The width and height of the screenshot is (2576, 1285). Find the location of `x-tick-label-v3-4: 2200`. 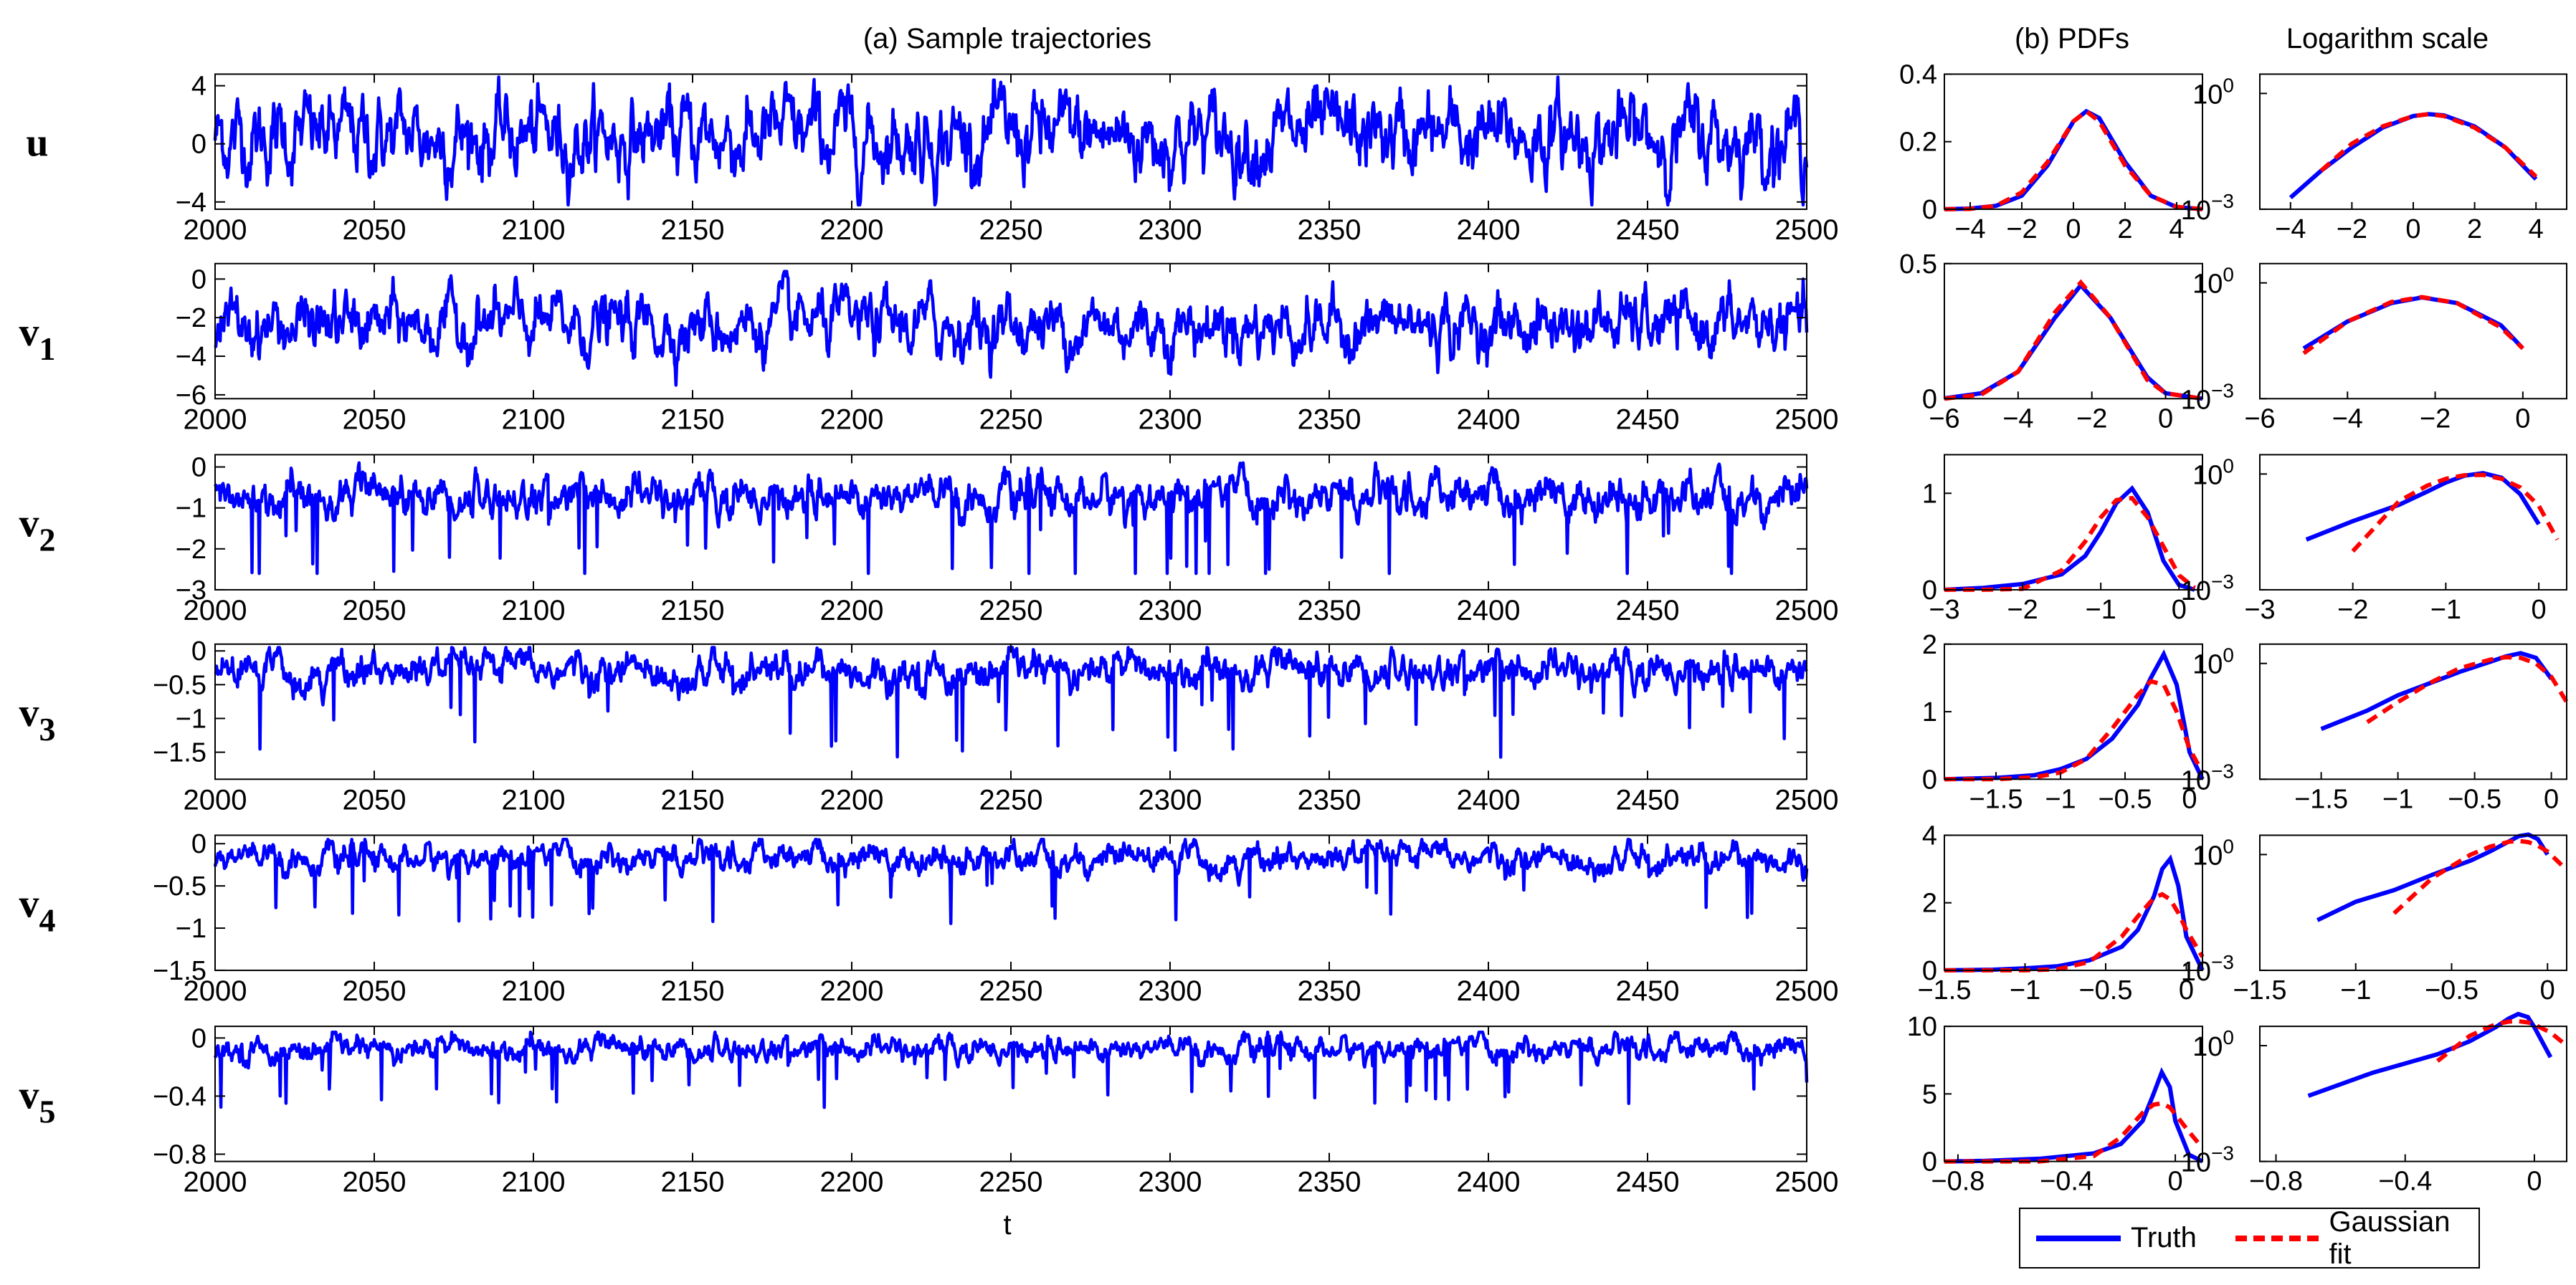

x-tick-label-v3-4: 2200 is located at coordinates (852, 800).